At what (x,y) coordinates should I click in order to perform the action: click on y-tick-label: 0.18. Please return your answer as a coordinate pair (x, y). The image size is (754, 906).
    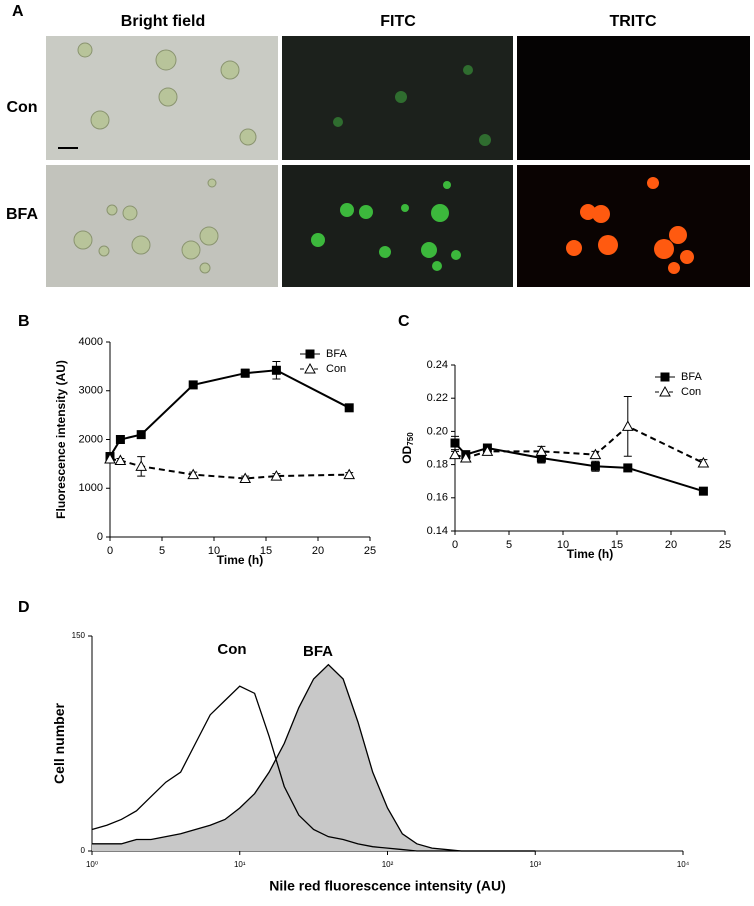
    Looking at the image, I should click on (437, 465).